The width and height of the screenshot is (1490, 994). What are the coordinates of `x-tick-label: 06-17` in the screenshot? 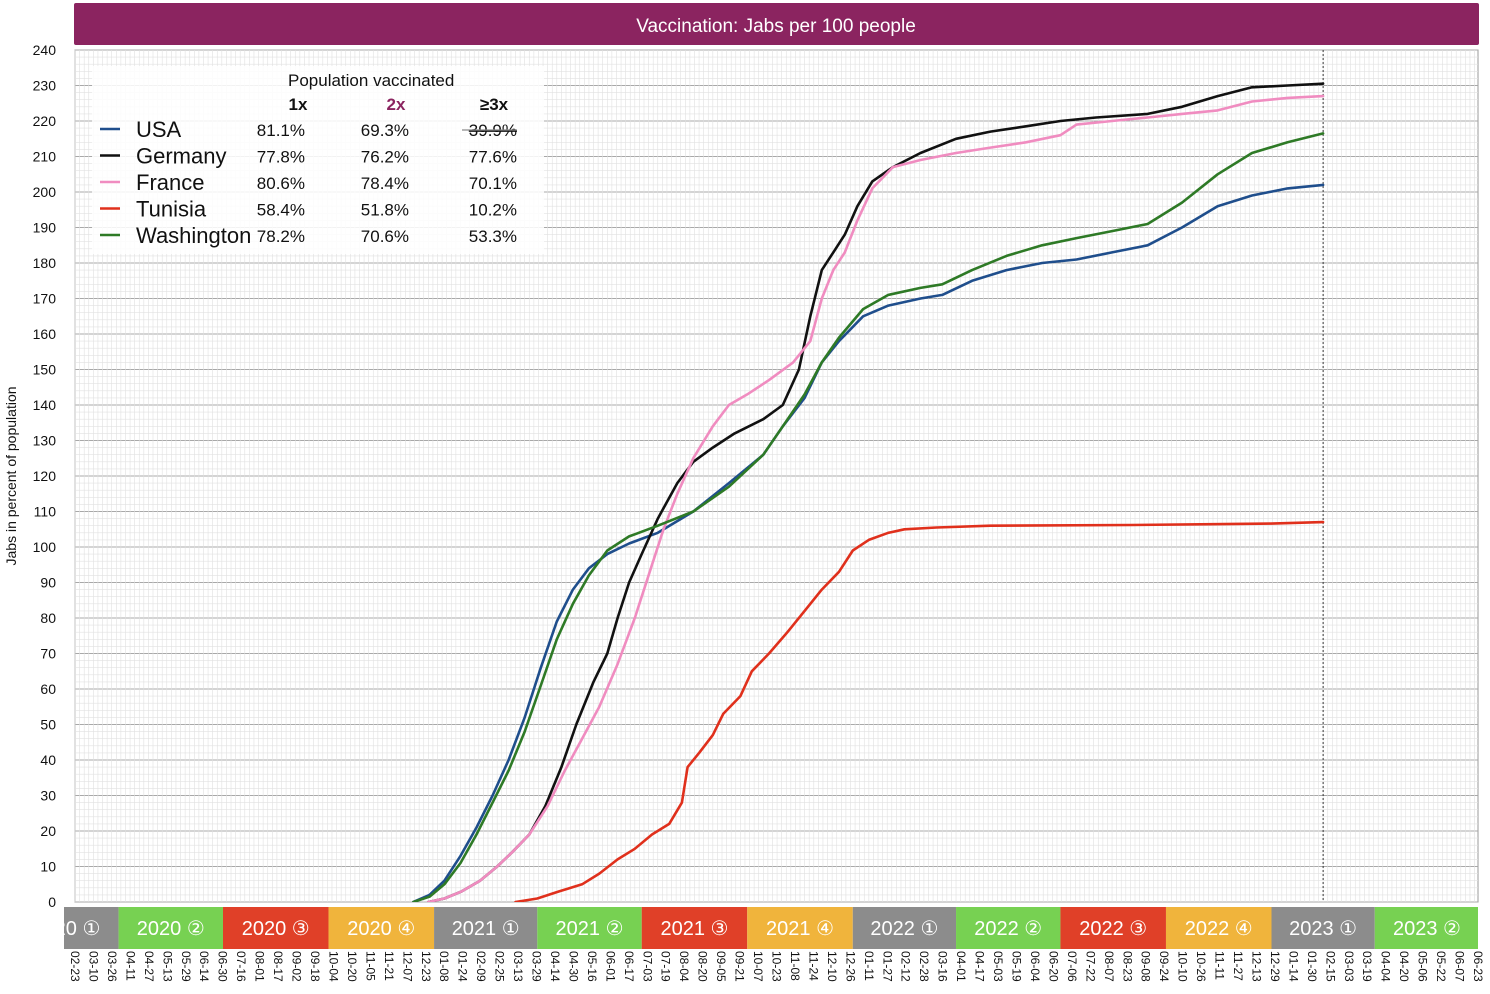 It's located at (629, 966).